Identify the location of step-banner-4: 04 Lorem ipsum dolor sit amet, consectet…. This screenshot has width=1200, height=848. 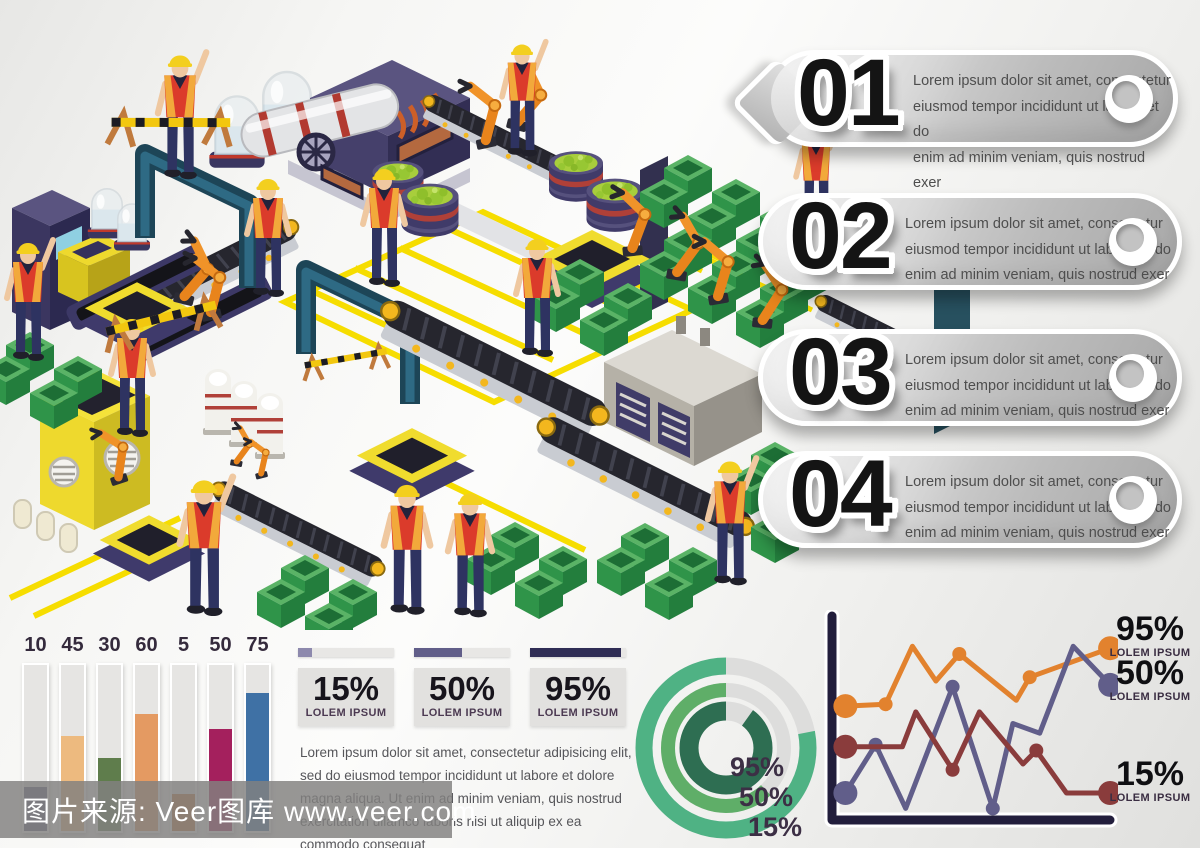
(970, 494).